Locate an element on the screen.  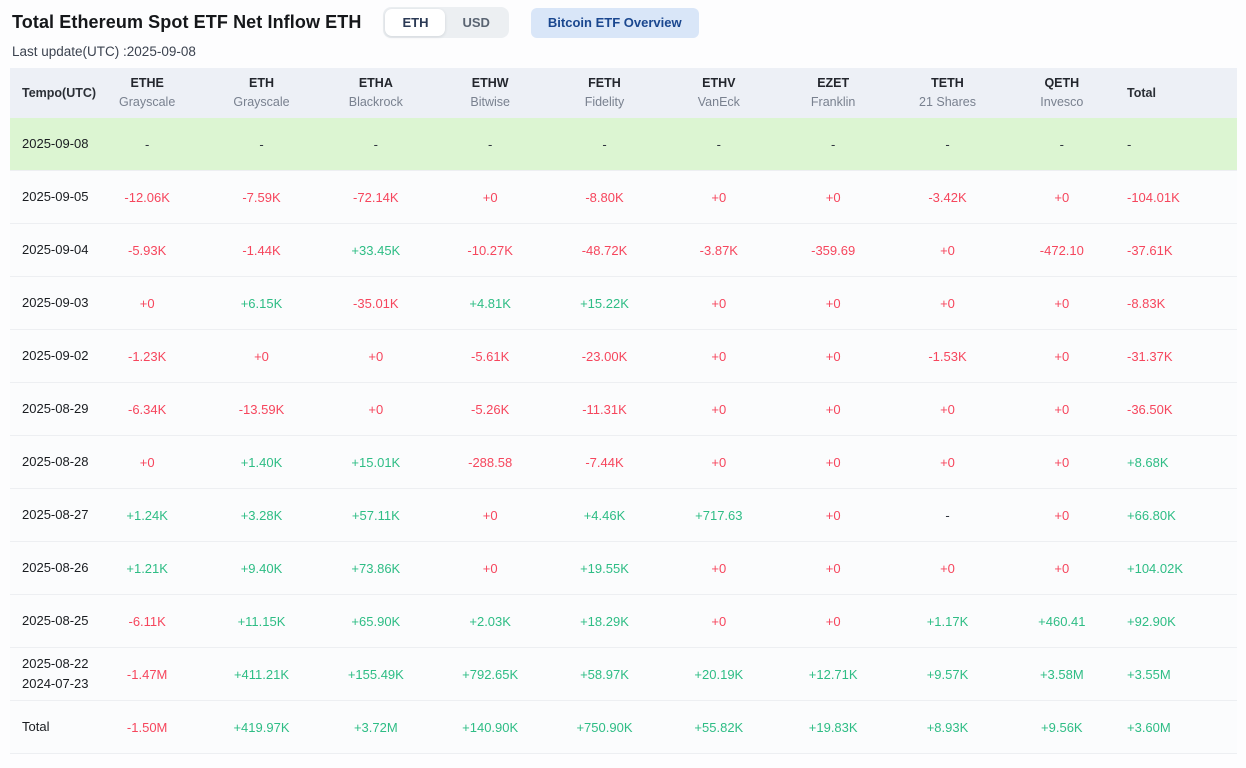
issuer-name: Fidelity is located at coordinates (604, 102).